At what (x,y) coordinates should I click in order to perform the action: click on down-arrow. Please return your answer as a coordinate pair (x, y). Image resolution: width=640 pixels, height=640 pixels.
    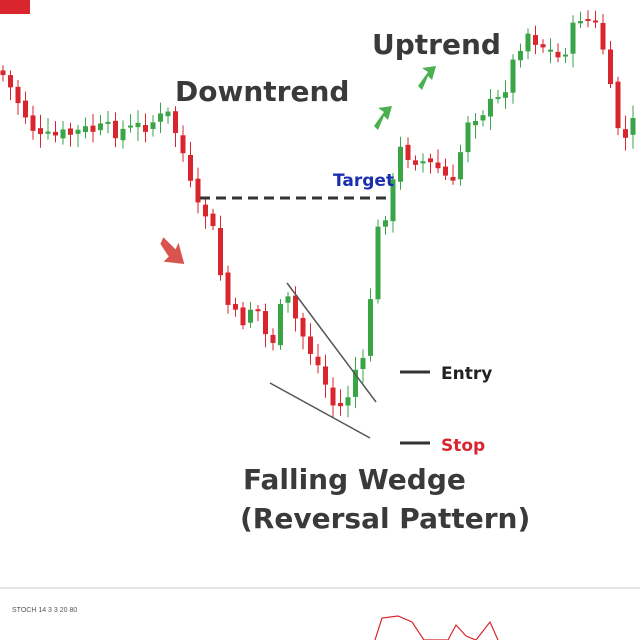
    Looking at the image, I should click on (172, 251).